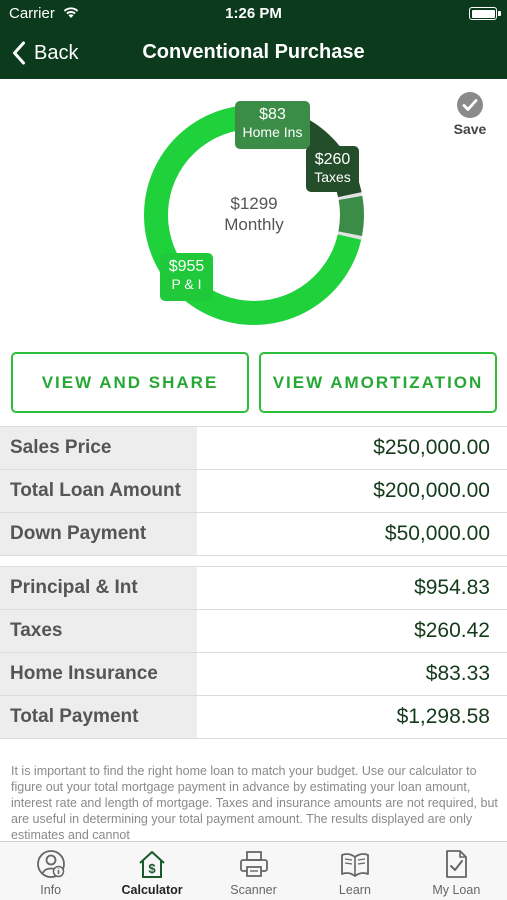 The width and height of the screenshot is (507, 900). What do you see at coordinates (272, 114) in the screenshot?
I see `home-ins-value: $83` at bounding box center [272, 114].